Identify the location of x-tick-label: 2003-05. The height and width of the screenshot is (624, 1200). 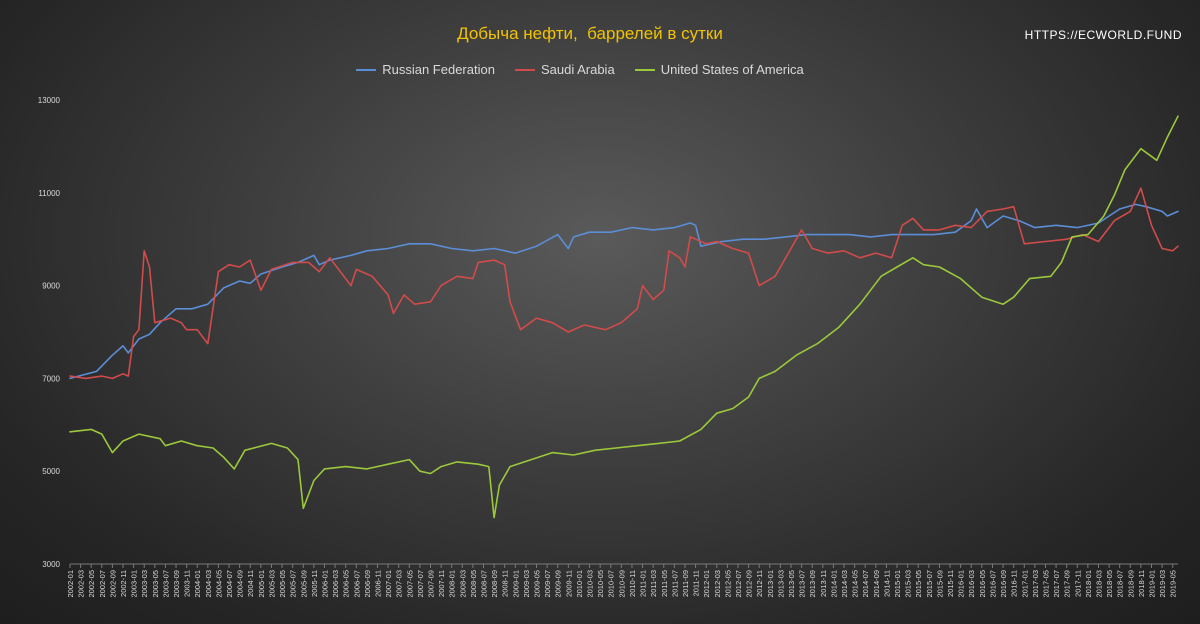
(155, 584).